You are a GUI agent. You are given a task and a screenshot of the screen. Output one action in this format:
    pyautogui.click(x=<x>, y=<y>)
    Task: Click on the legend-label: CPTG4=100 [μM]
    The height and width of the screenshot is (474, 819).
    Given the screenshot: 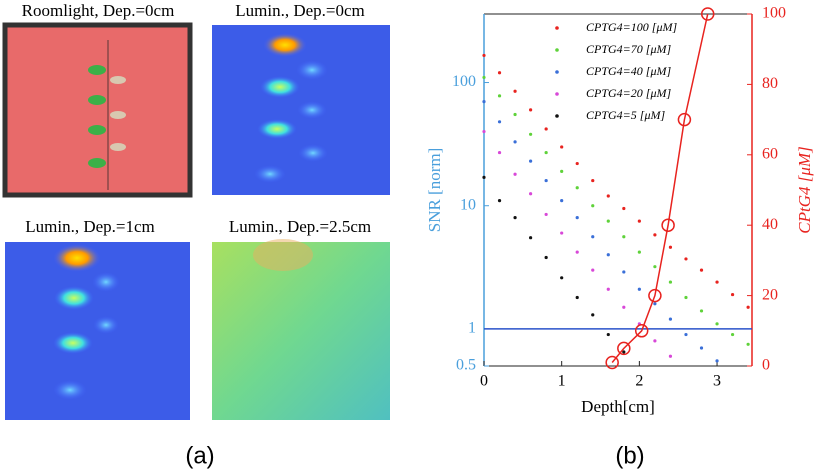 What is the action you would take?
    pyautogui.click(x=631, y=27)
    